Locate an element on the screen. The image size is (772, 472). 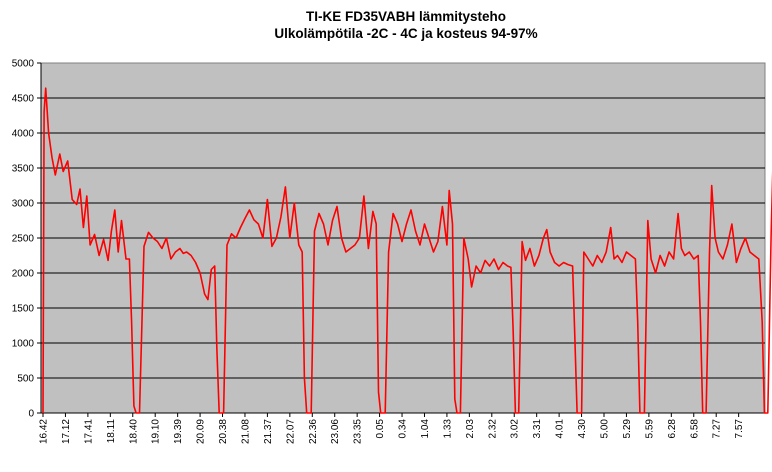
x-tick-label: 3.02 is located at coordinates (515, 429).